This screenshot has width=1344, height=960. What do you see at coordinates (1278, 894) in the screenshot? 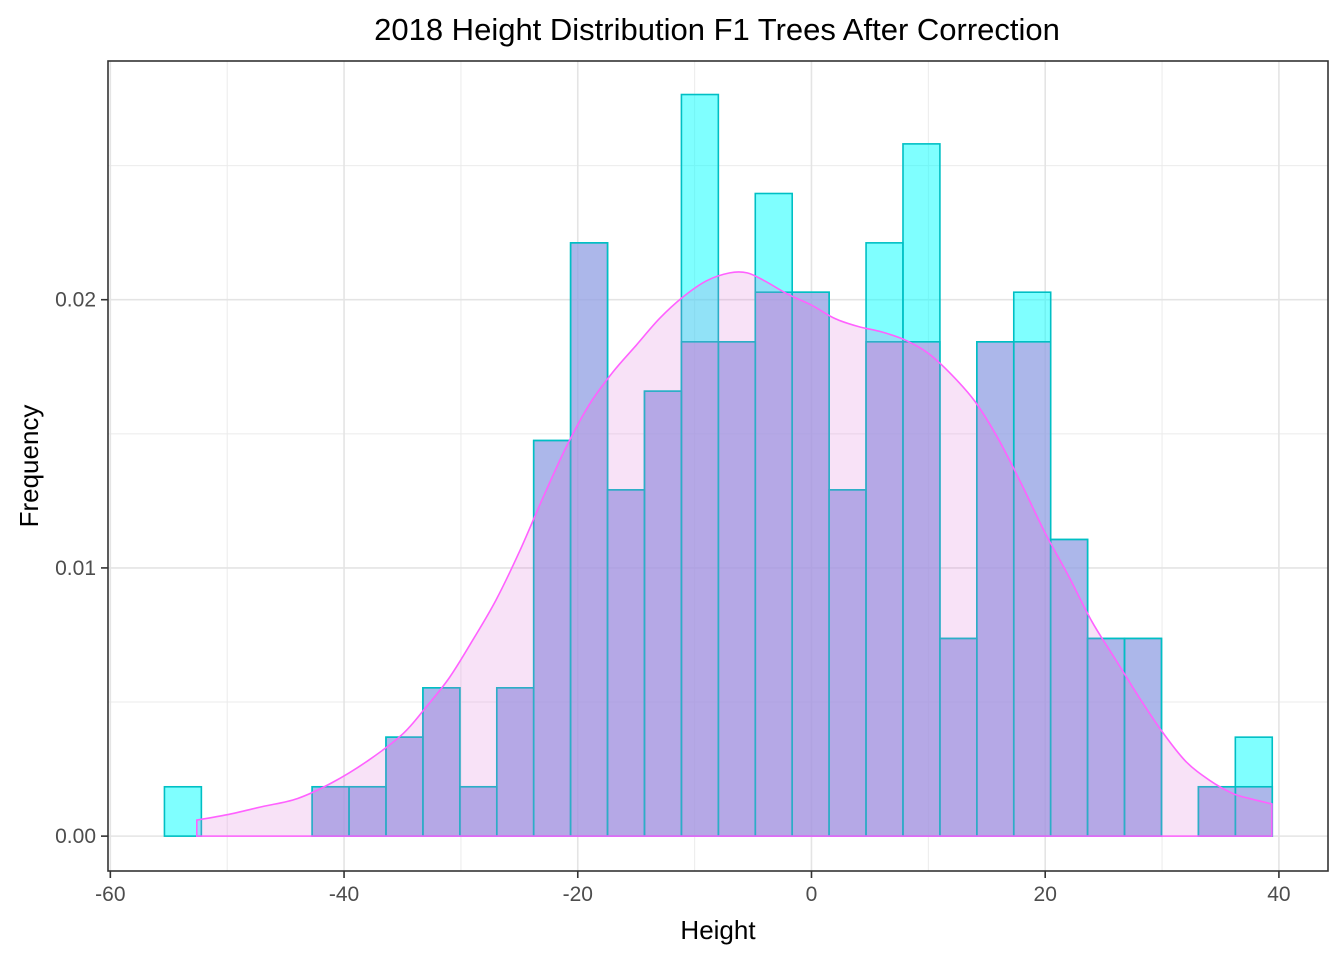
I see `x-tick-label: 40` at bounding box center [1278, 894].